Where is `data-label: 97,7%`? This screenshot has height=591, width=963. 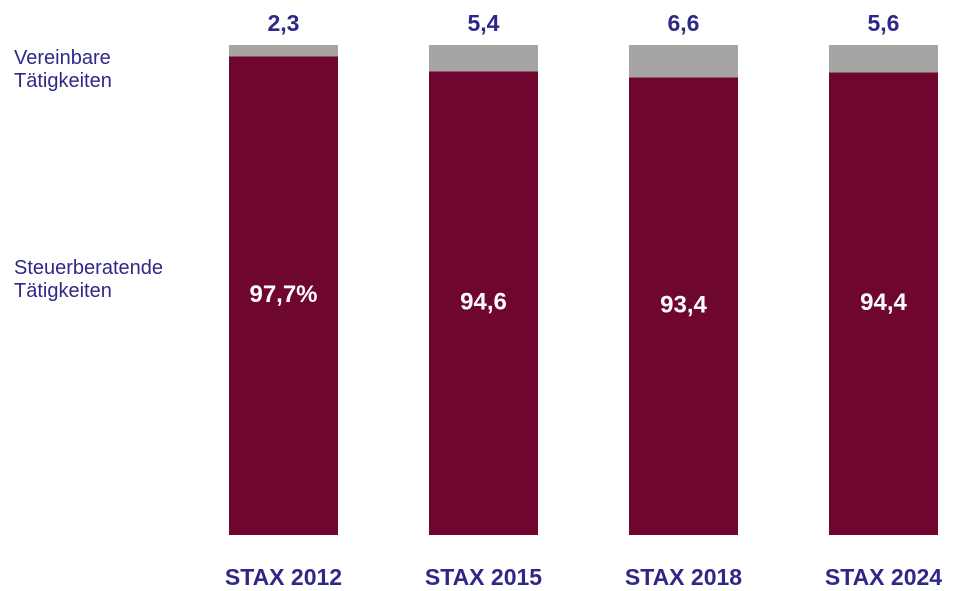 data-label: 97,7% is located at coordinates (283, 294).